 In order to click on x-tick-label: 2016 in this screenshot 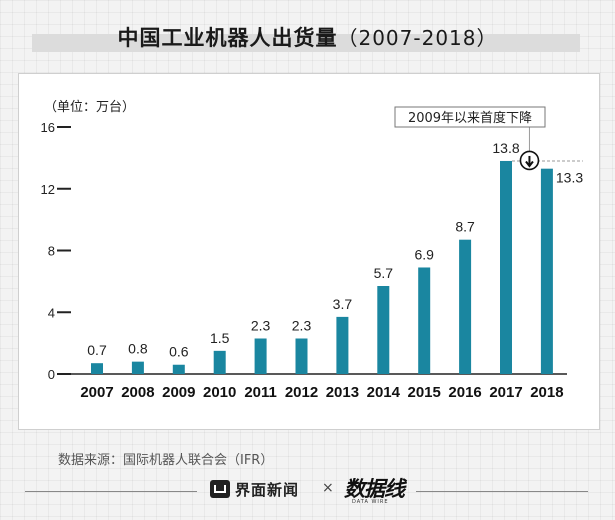, I will do `click(464, 392)`.